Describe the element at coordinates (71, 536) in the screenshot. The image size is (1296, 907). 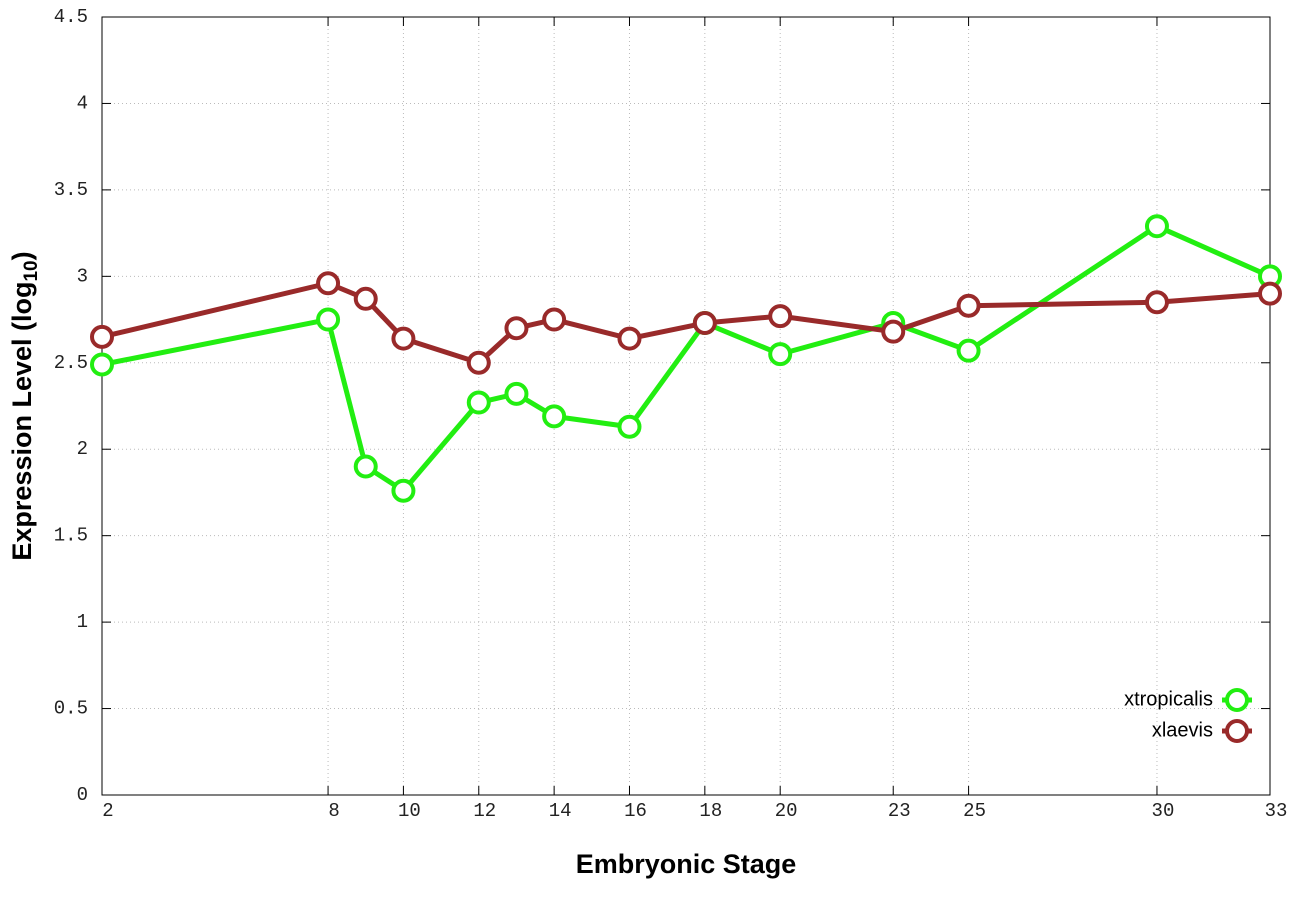
I see `y-tick-label: 1.5` at that location.